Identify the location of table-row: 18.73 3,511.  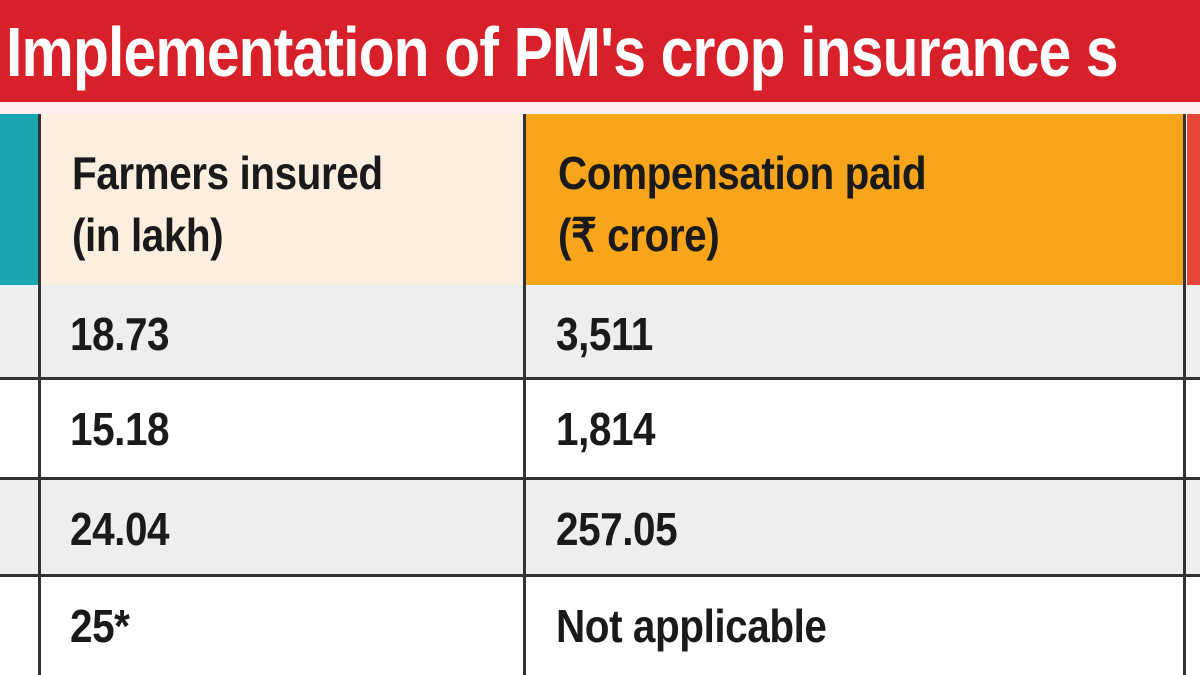
(600, 331).